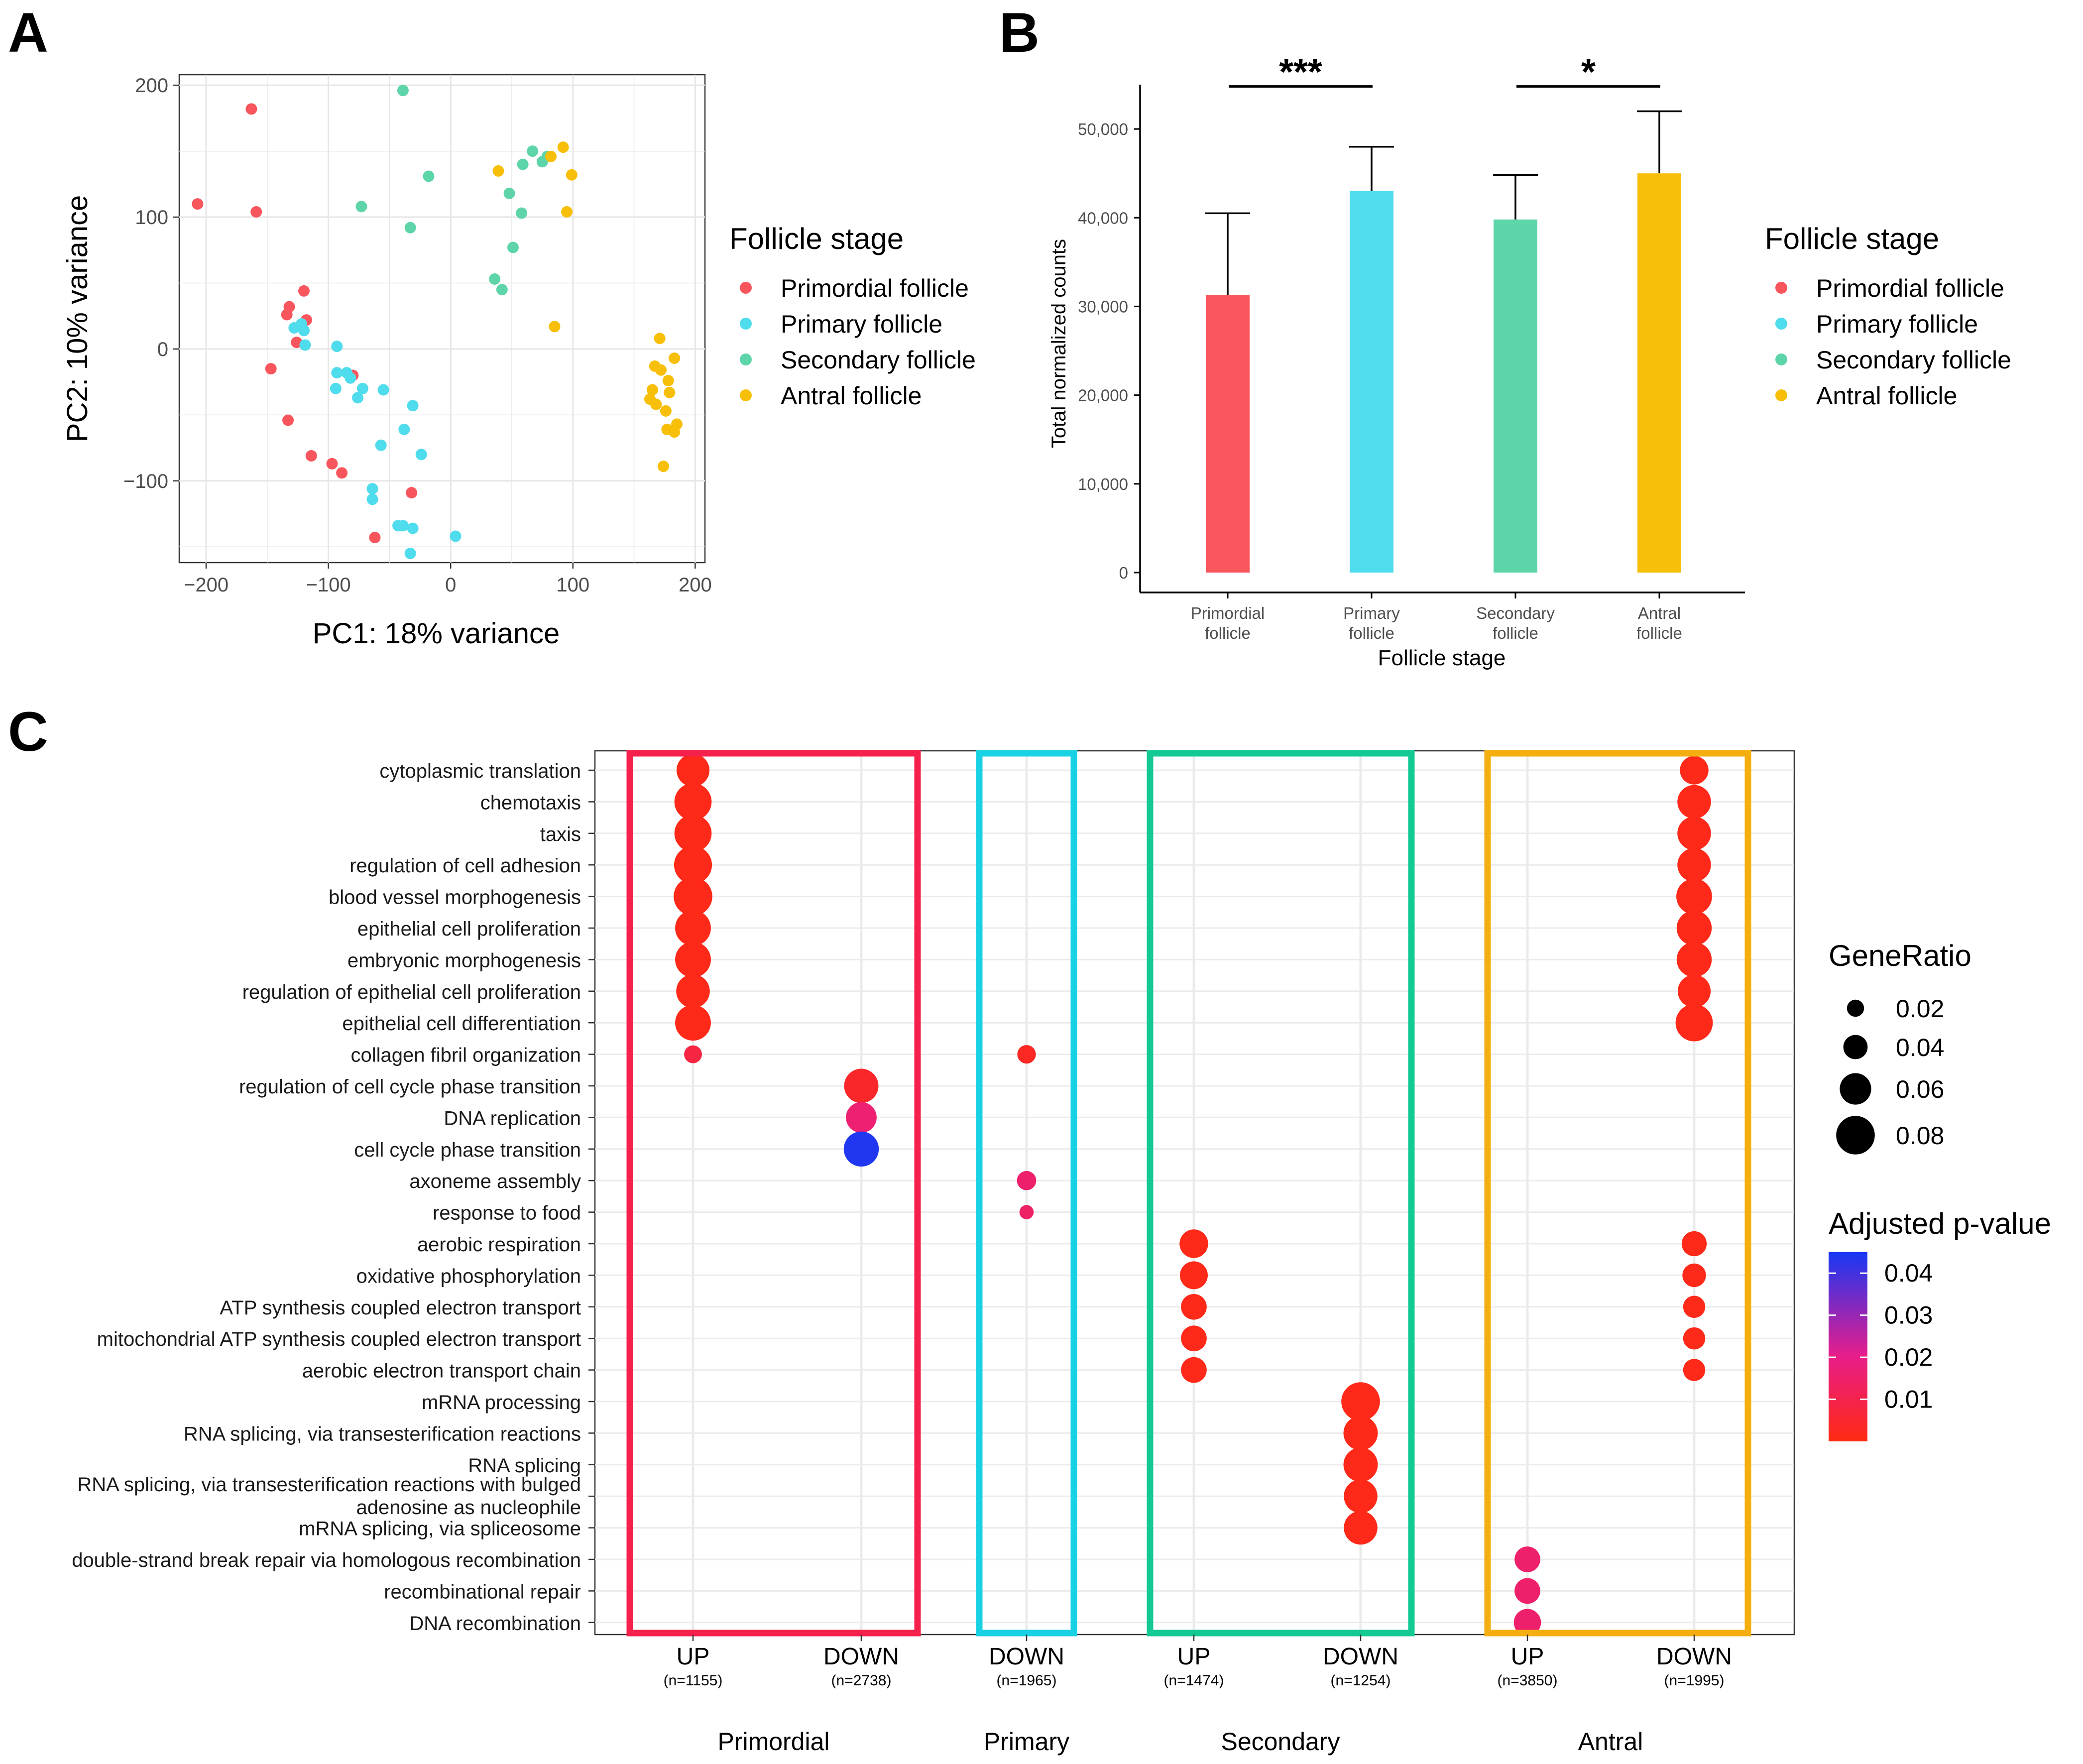 The width and height of the screenshot is (2083, 1764). I want to click on bar-y-tick-label: 40,000, so click(1103, 218).